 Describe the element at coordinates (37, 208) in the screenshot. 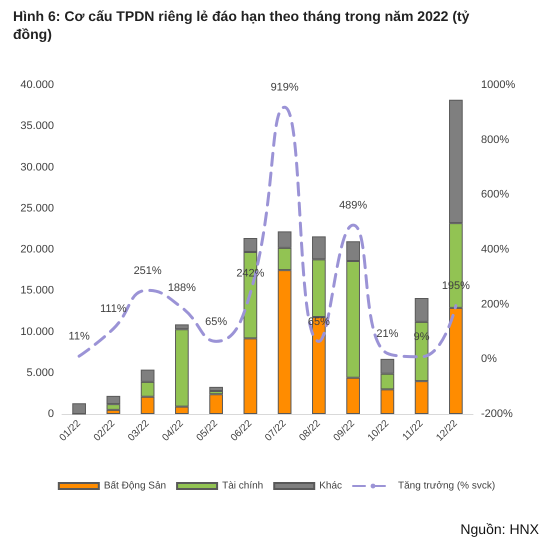

I see `y-tick-label: 25.000` at that location.